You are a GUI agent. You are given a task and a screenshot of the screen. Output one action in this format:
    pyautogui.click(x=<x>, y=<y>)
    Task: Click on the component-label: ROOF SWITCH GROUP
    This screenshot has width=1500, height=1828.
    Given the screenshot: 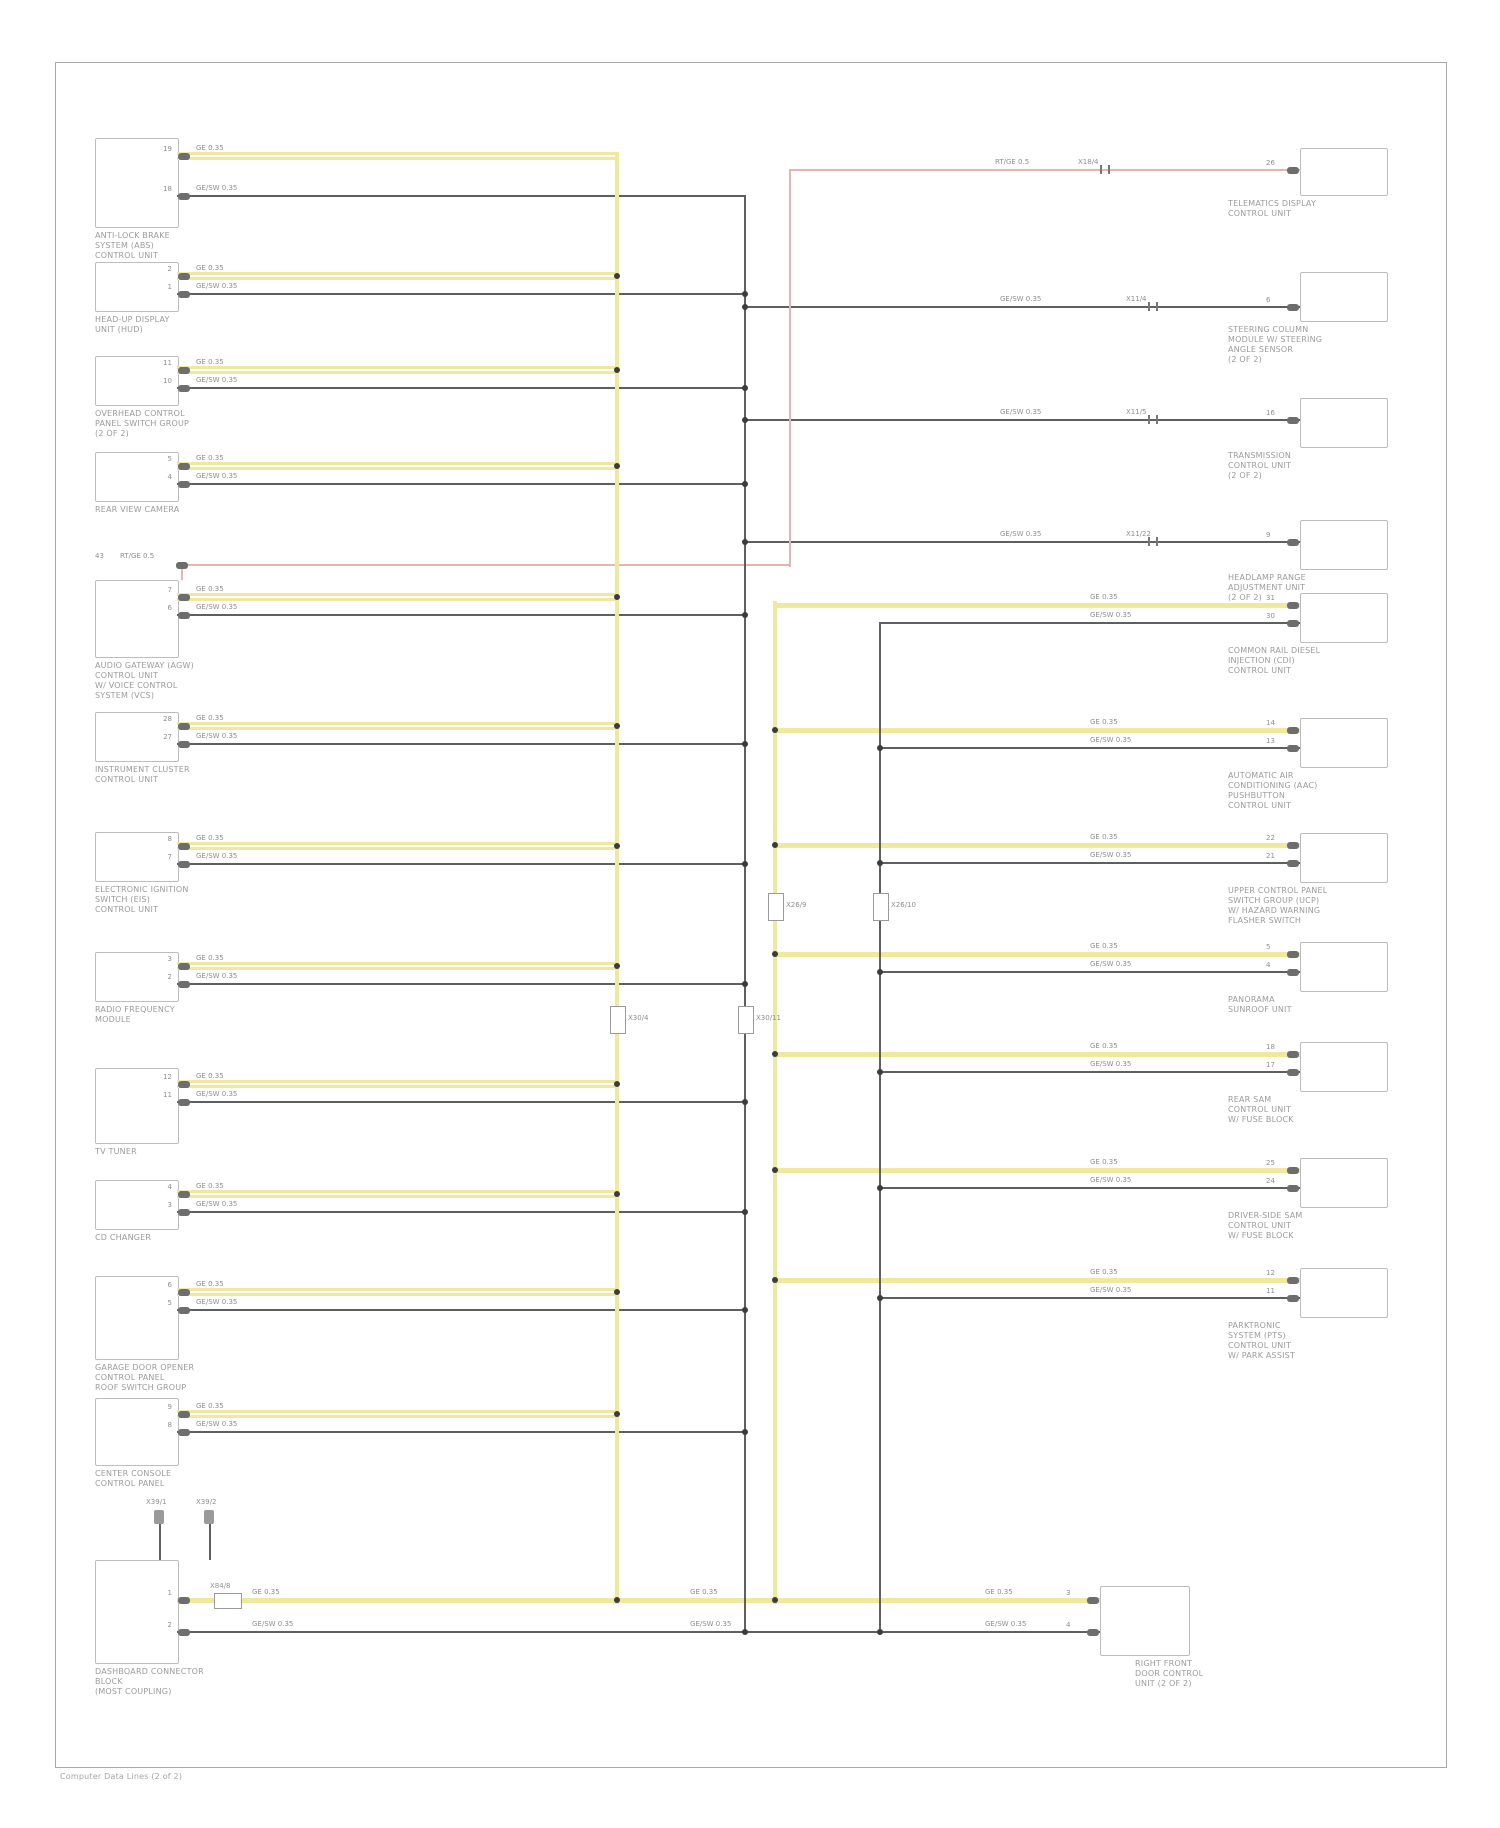 What is the action you would take?
    pyautogui.click(x=141, y=1387)
    